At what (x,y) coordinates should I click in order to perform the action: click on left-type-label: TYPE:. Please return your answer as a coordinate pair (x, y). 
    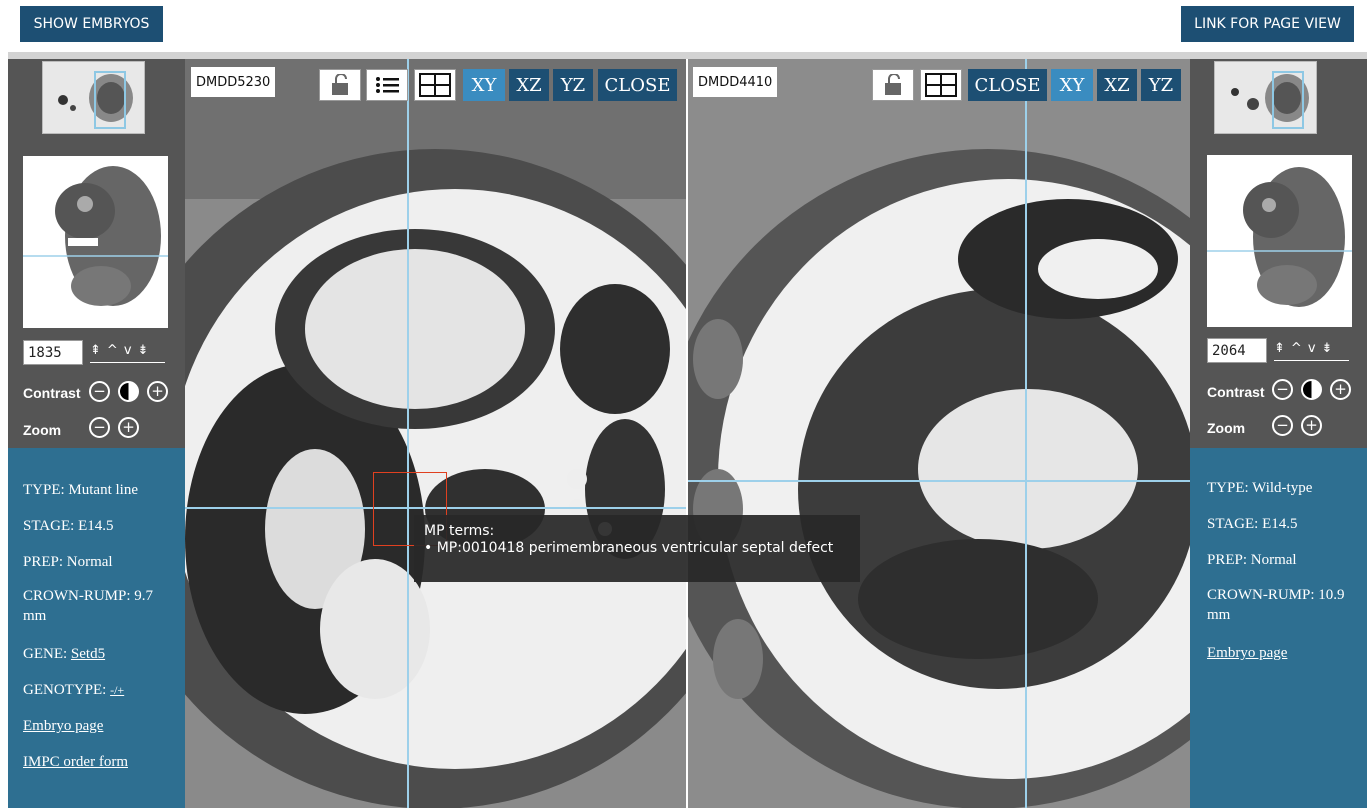
    Looking at the image, I should click on (44, 490).